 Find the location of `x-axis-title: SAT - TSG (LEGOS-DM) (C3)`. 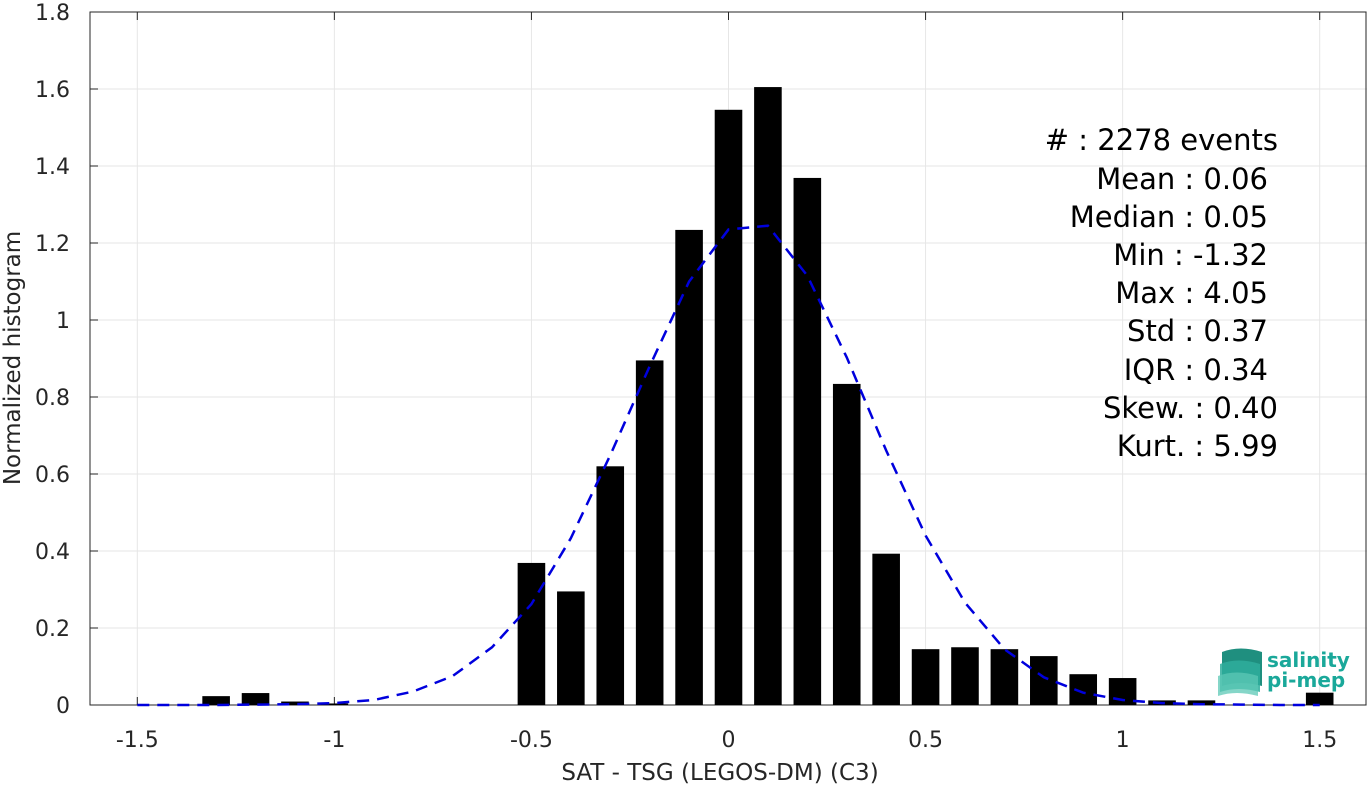

x-axis-title: SAT - TSG (LEGOS-DM) (C3) is located at coordinates (719, 772).